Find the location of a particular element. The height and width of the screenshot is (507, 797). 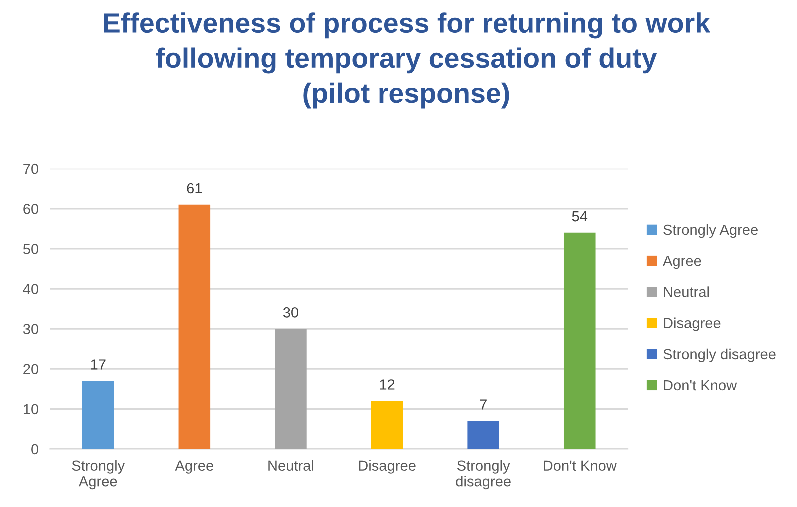

x-tick-label: Agree is located at coordinates (194, 467).